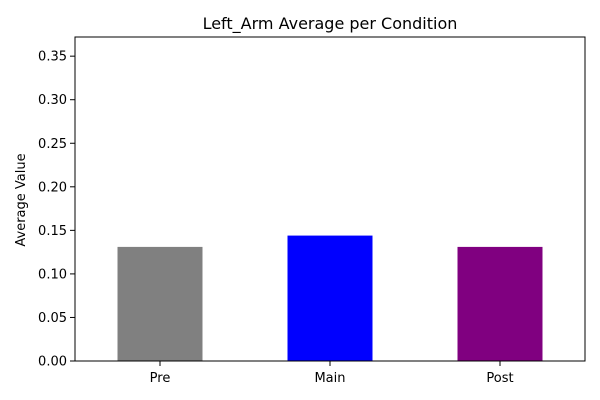 The image size is (600, 400). What do you see at coordinates (329, 378) in the screenshot?
I see `x-tick-label: Main` at bounding box center [329, 378].